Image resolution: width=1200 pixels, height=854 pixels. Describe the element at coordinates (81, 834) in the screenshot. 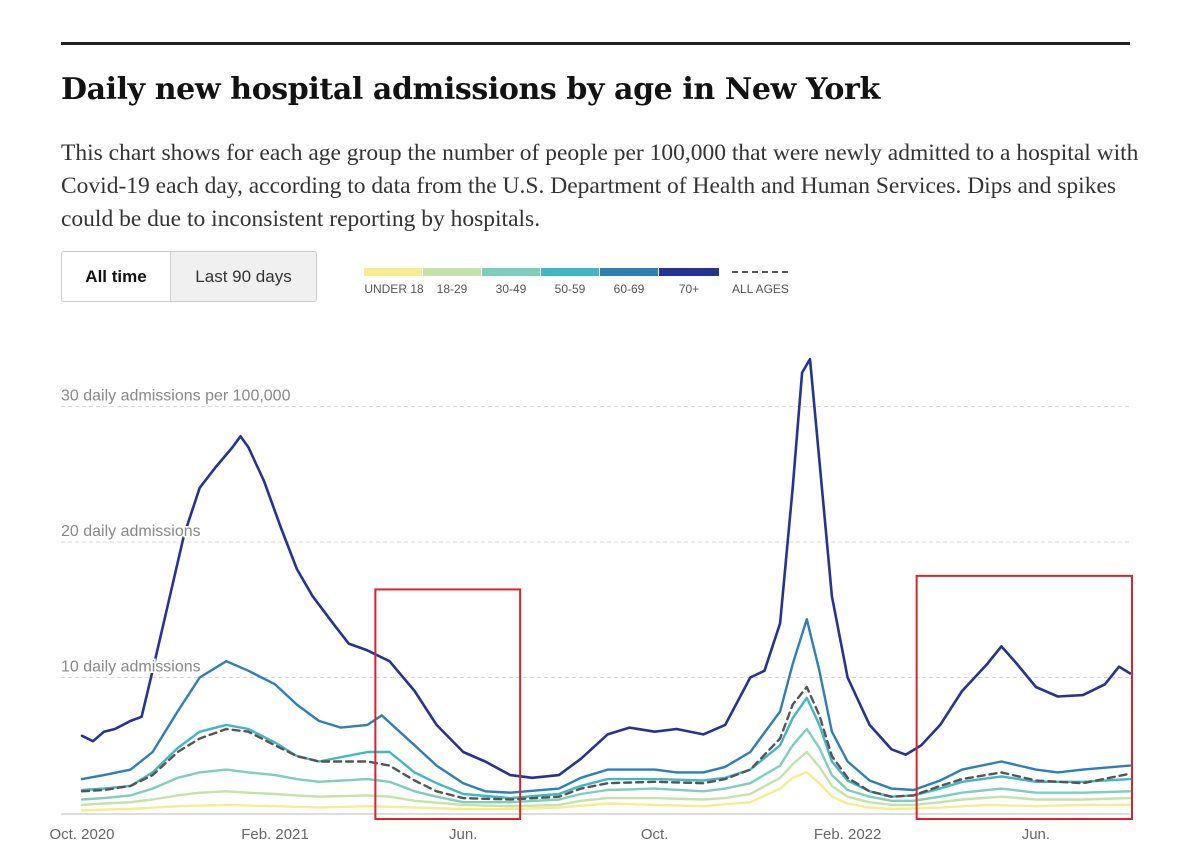

I see `x-tick-label: Oct. 2020` at that location.